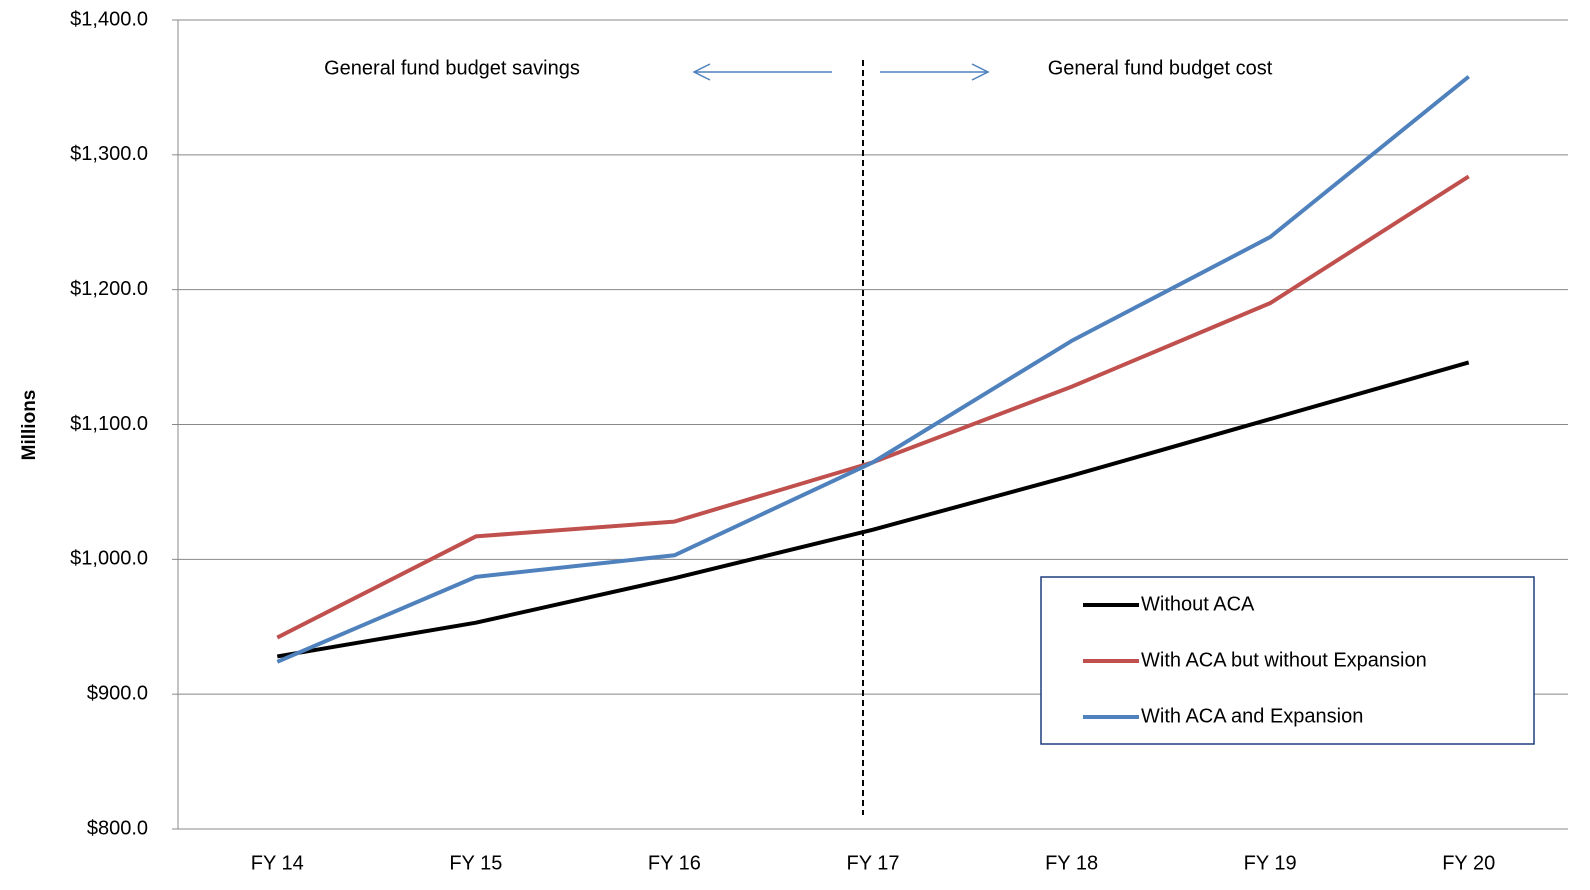  Describe the element at coordinates (1160, 68) in the screenshot. I see `annotation: General fund budget cost` at that location.